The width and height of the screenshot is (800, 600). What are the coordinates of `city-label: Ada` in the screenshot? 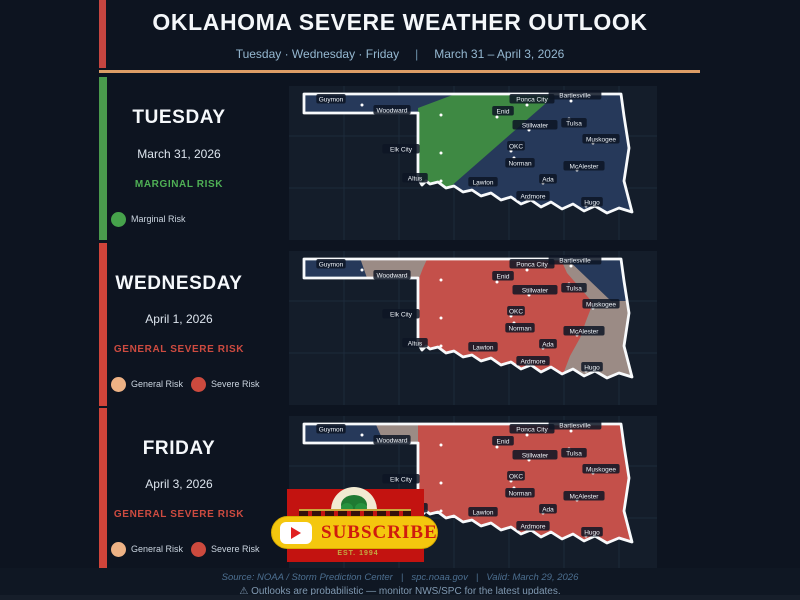 It's located at (548, 344).